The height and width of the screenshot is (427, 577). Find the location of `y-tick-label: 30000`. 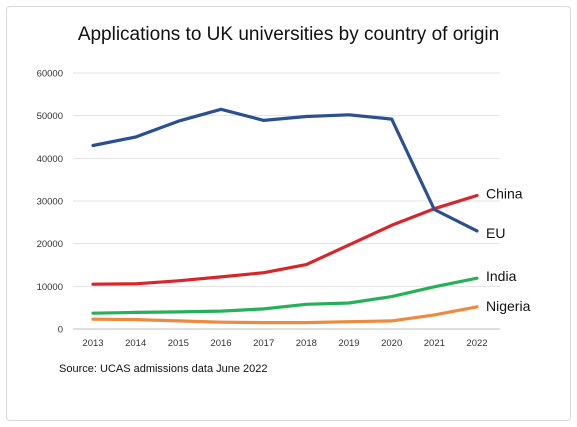

y-tick-label: 30000 is located at coordinates (50, 202).